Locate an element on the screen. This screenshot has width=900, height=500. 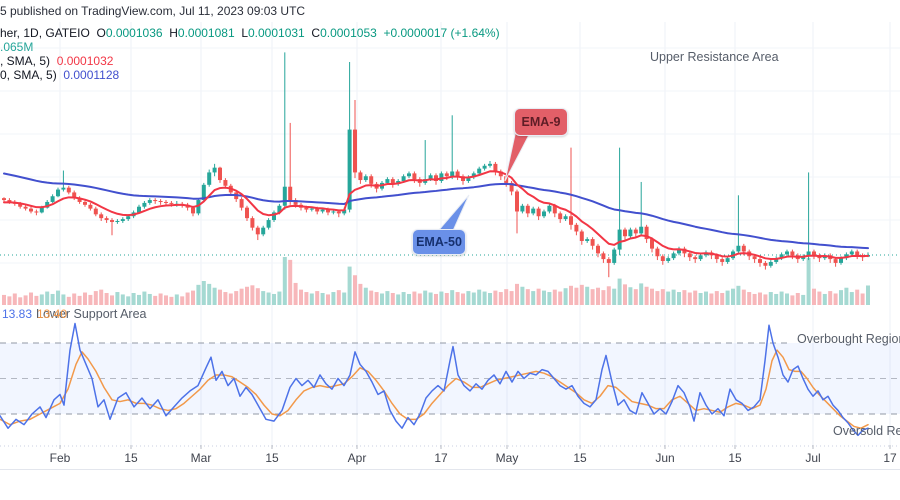
volume-value: .065M is located at coordinates (17, 47).